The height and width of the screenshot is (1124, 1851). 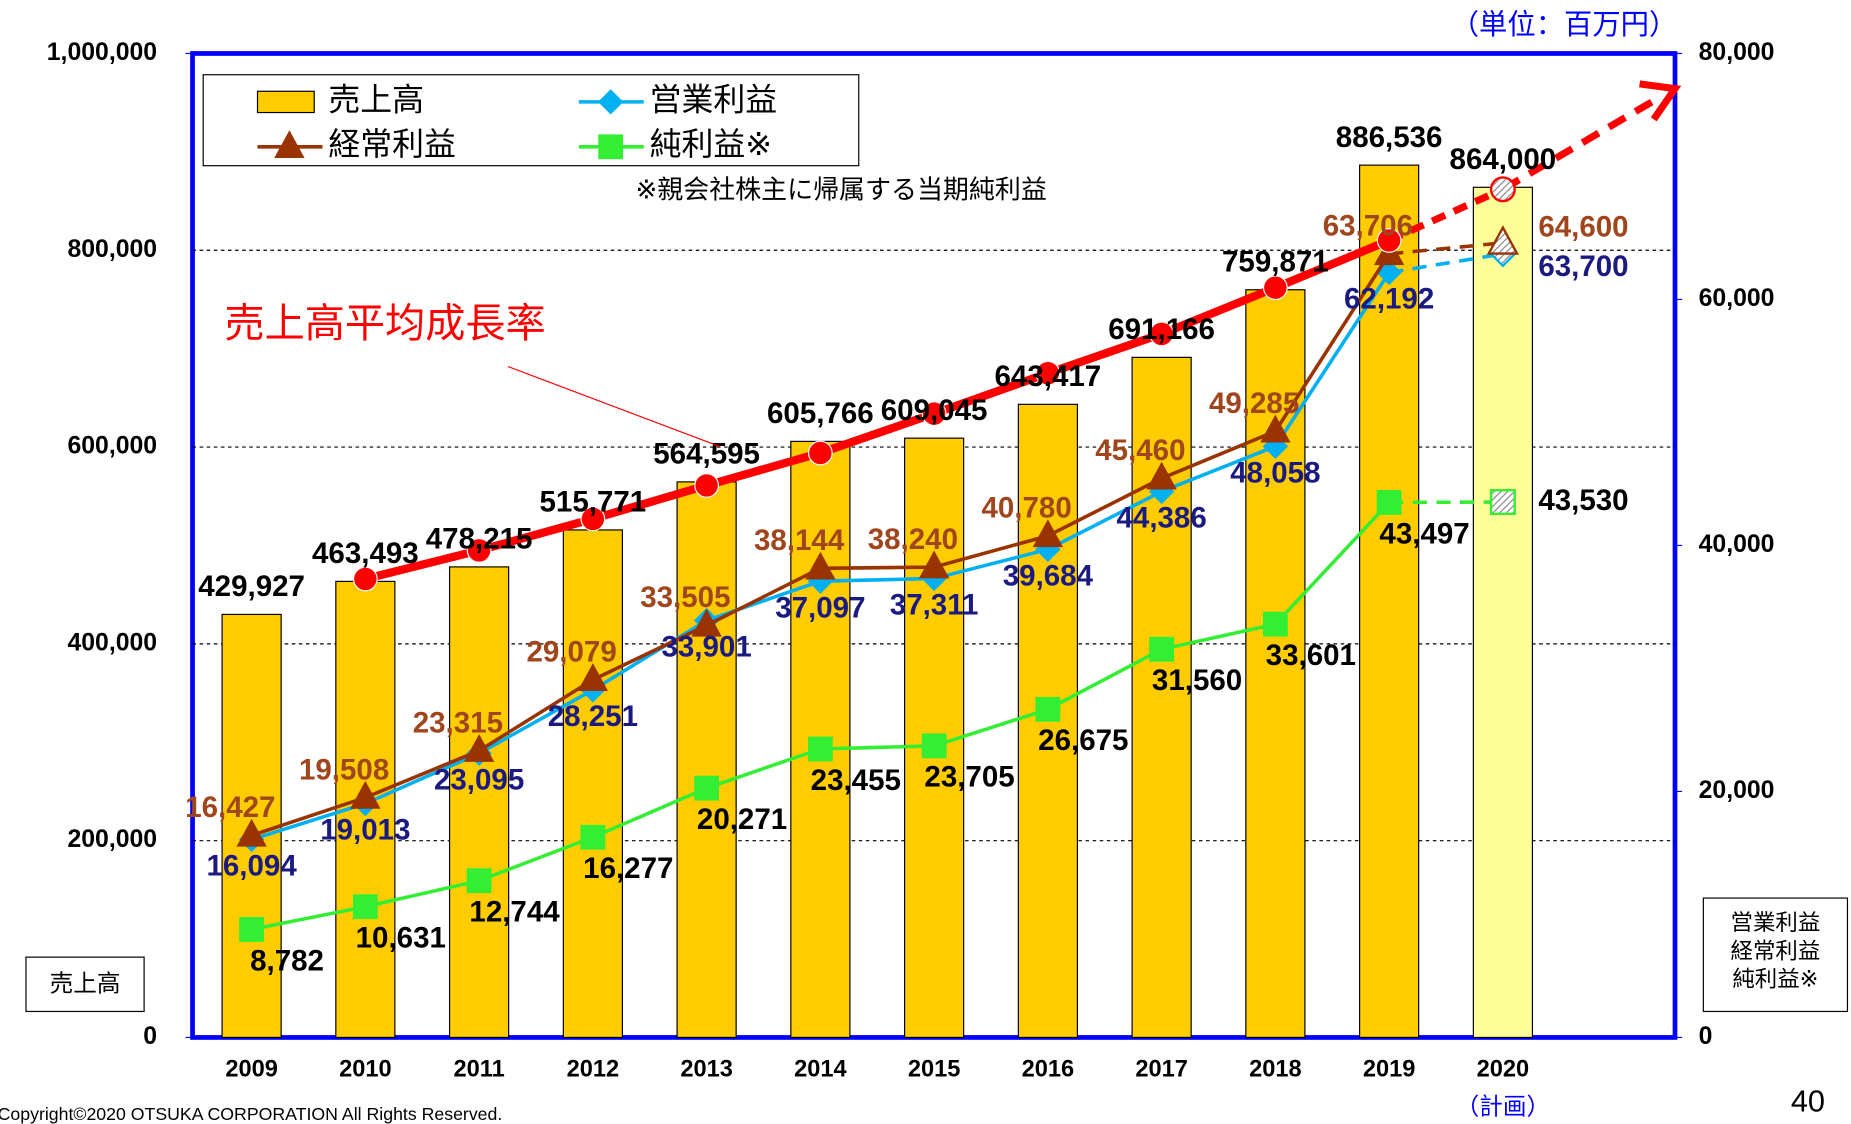 What do you see at coordinates (112, 642) in the screenshot?
I see `y-tick-label: 400,000` at bounding box center [112, 642].